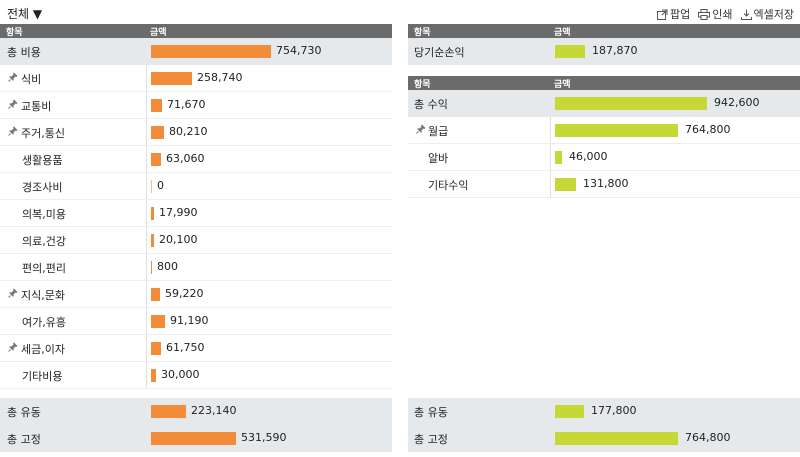  Describe the element at coordinates (42, 160) in the screenshot. I see `row-label: 생활용품` at that location.